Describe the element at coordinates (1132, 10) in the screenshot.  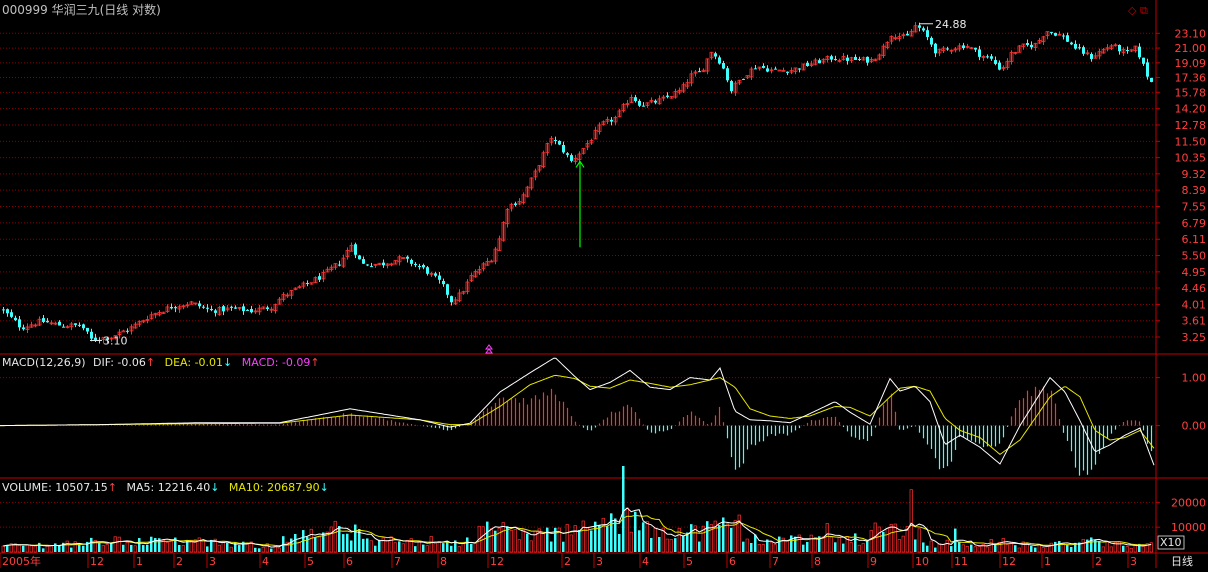
I see `diamond-icon: ◇` at that location.